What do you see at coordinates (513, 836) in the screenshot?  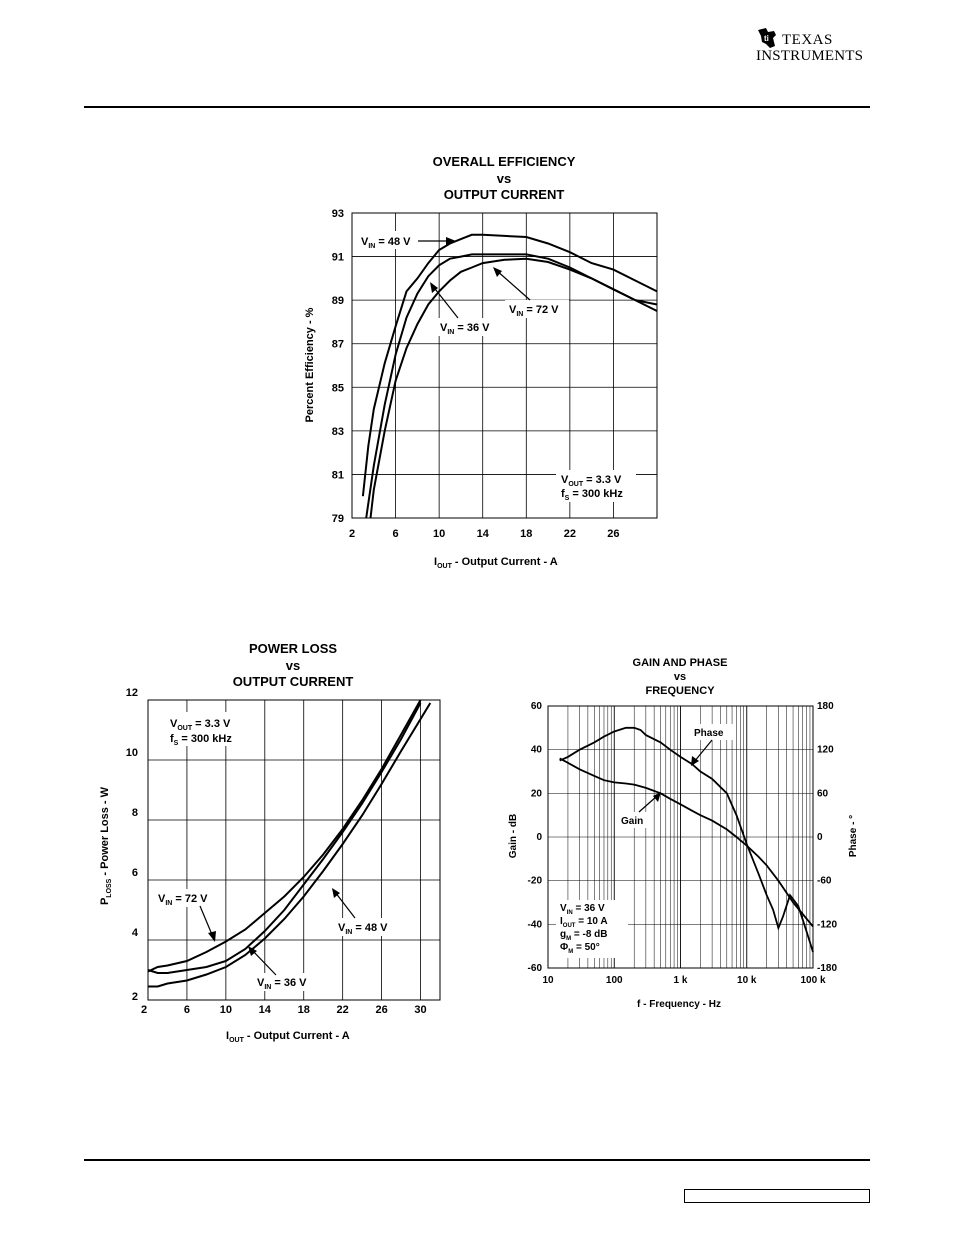 I see `chart3-ylabel: Gain - dB` at bounding box center [513, 836].